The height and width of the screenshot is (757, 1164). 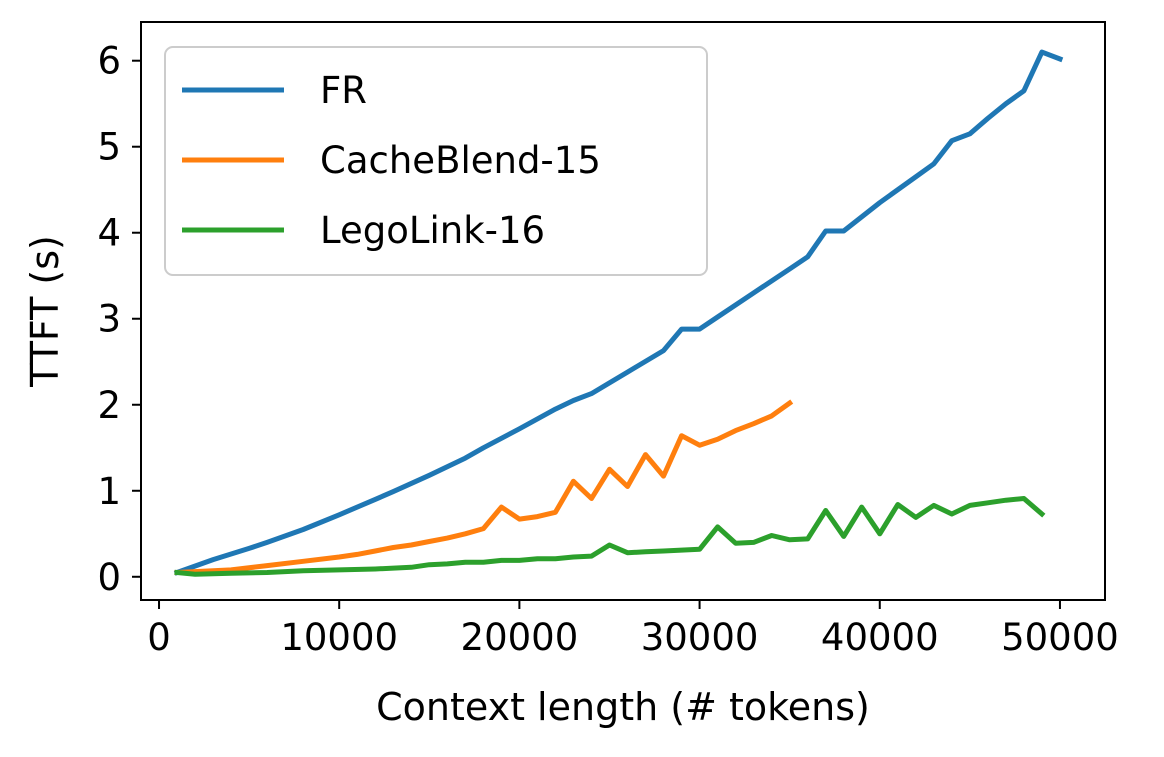 I want to click on y-axis-label: TTFT (s), so click(x=45, y=311).